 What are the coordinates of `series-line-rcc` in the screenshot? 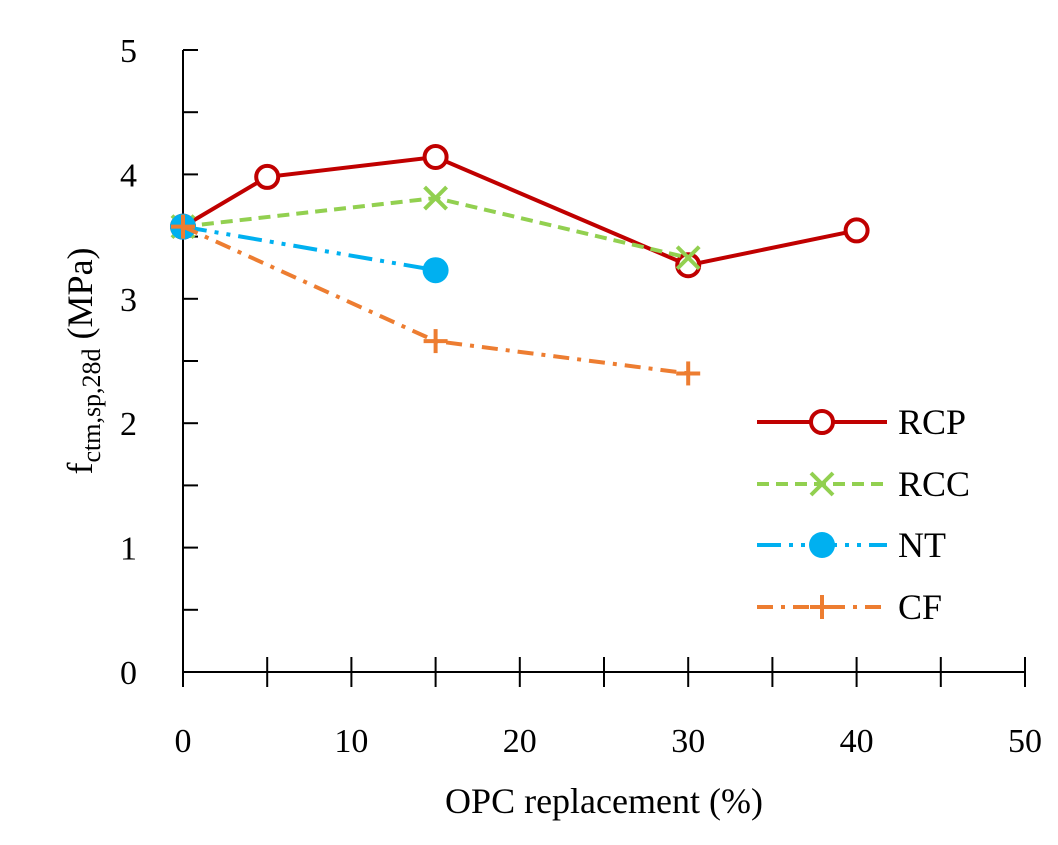 It's located at (435, 227).